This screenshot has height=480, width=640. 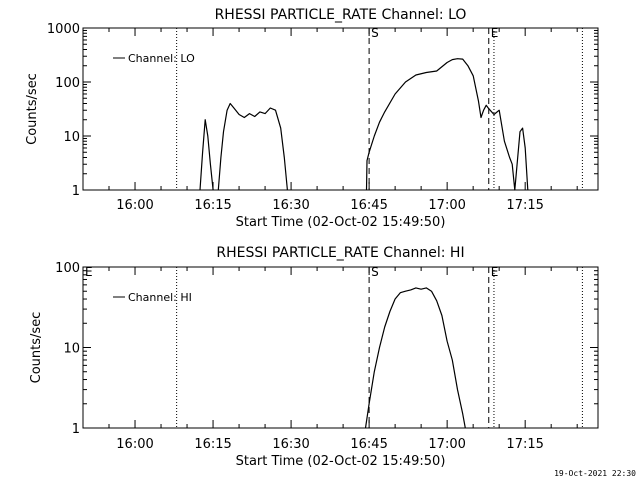 What do you see at coordinates (595, 473) in the screenshot?
I see `plot-timestamp: 19-Oct-2021 22:30` at bounding box center [595, 473].